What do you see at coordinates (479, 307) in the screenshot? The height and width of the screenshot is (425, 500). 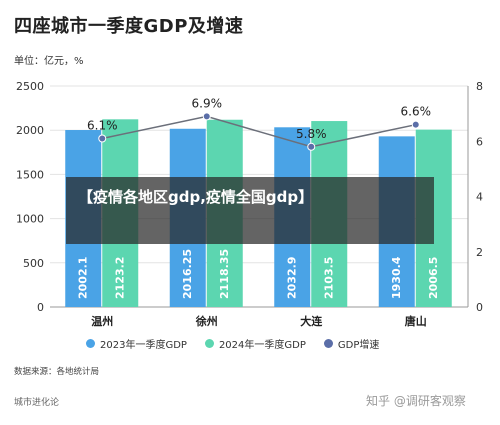 I see `y-right-tick-label: 0` at bounding box center [479, 307].